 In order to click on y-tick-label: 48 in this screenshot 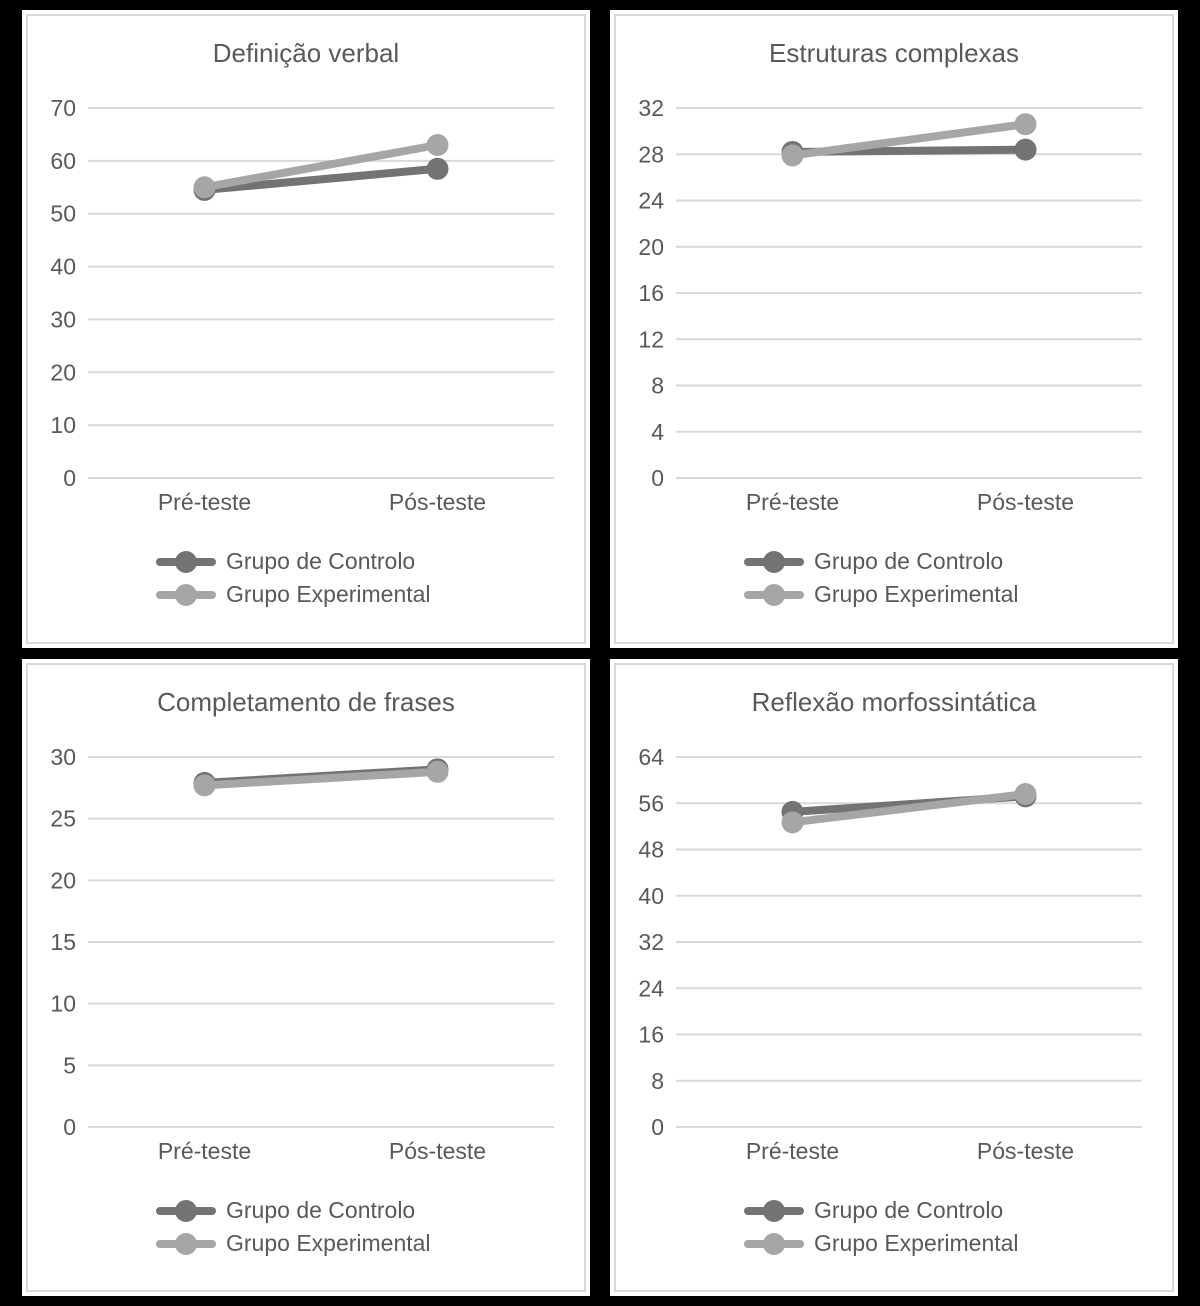, I will do `click(651, 850)`.